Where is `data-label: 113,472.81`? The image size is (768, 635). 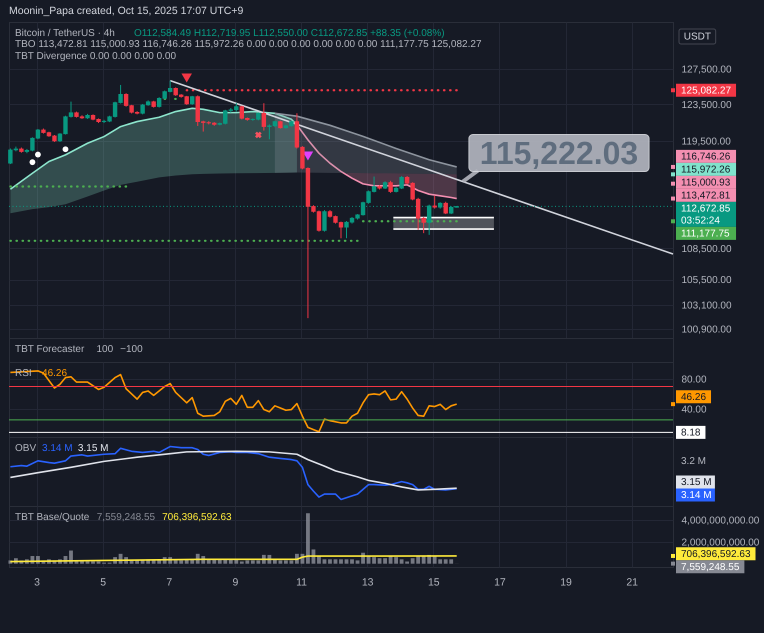
data-label: 113,472.81 is located at coordinates (706, 196).